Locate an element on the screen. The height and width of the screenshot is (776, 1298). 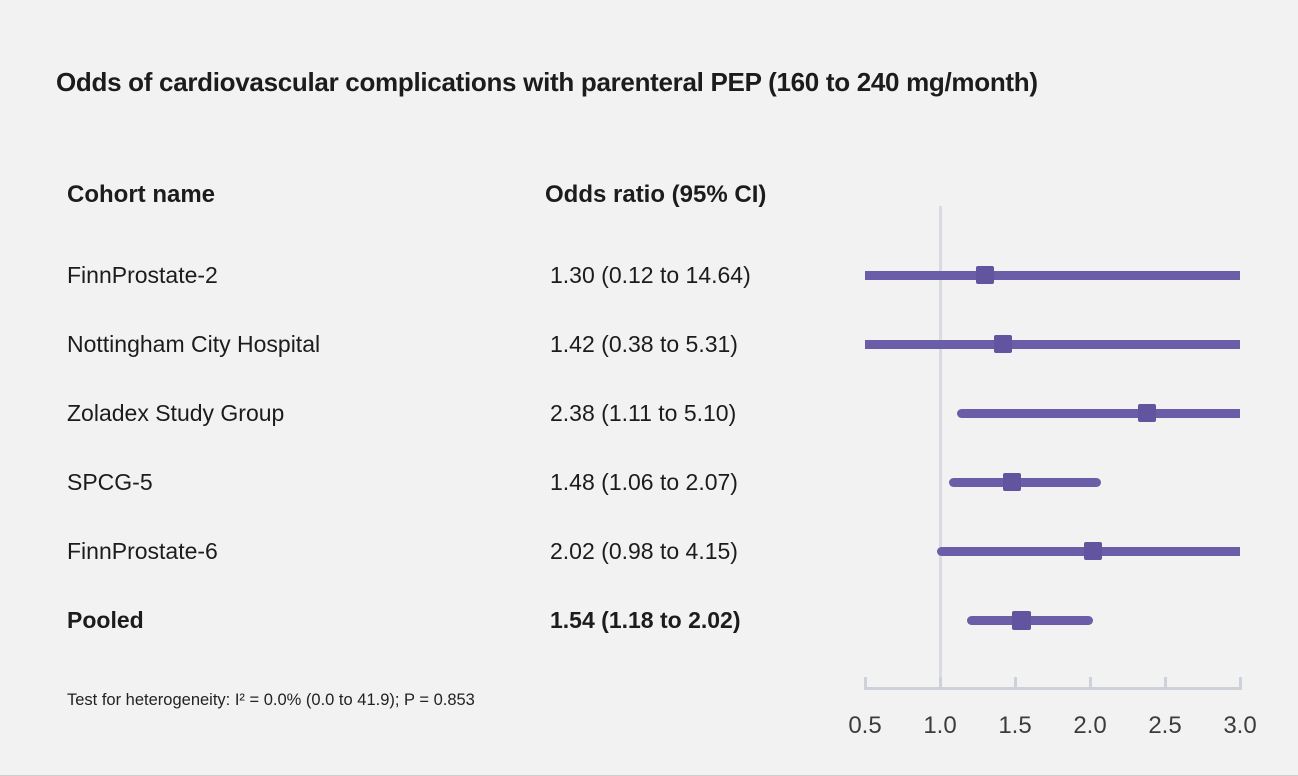
odds-ratio-value: 2.38 (1.11 to 5.10) is located at coordinates (643, 413).